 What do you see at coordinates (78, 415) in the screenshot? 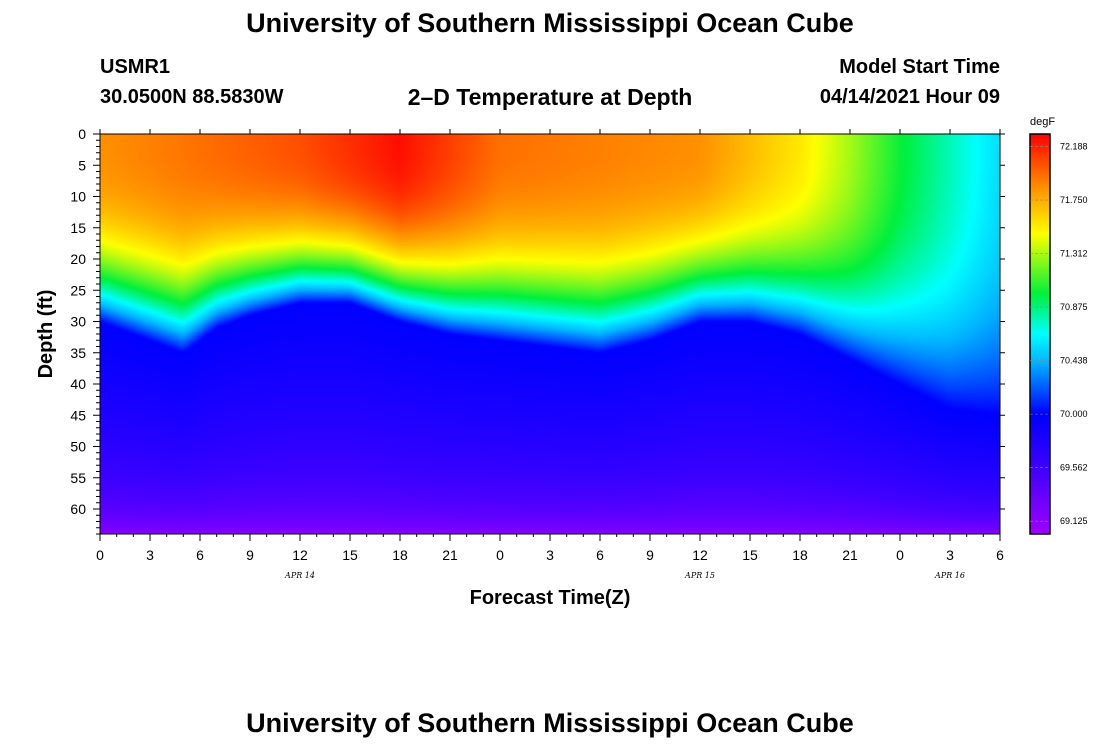
I see `y-tick-label: 45` at bounding box center [78, 415].